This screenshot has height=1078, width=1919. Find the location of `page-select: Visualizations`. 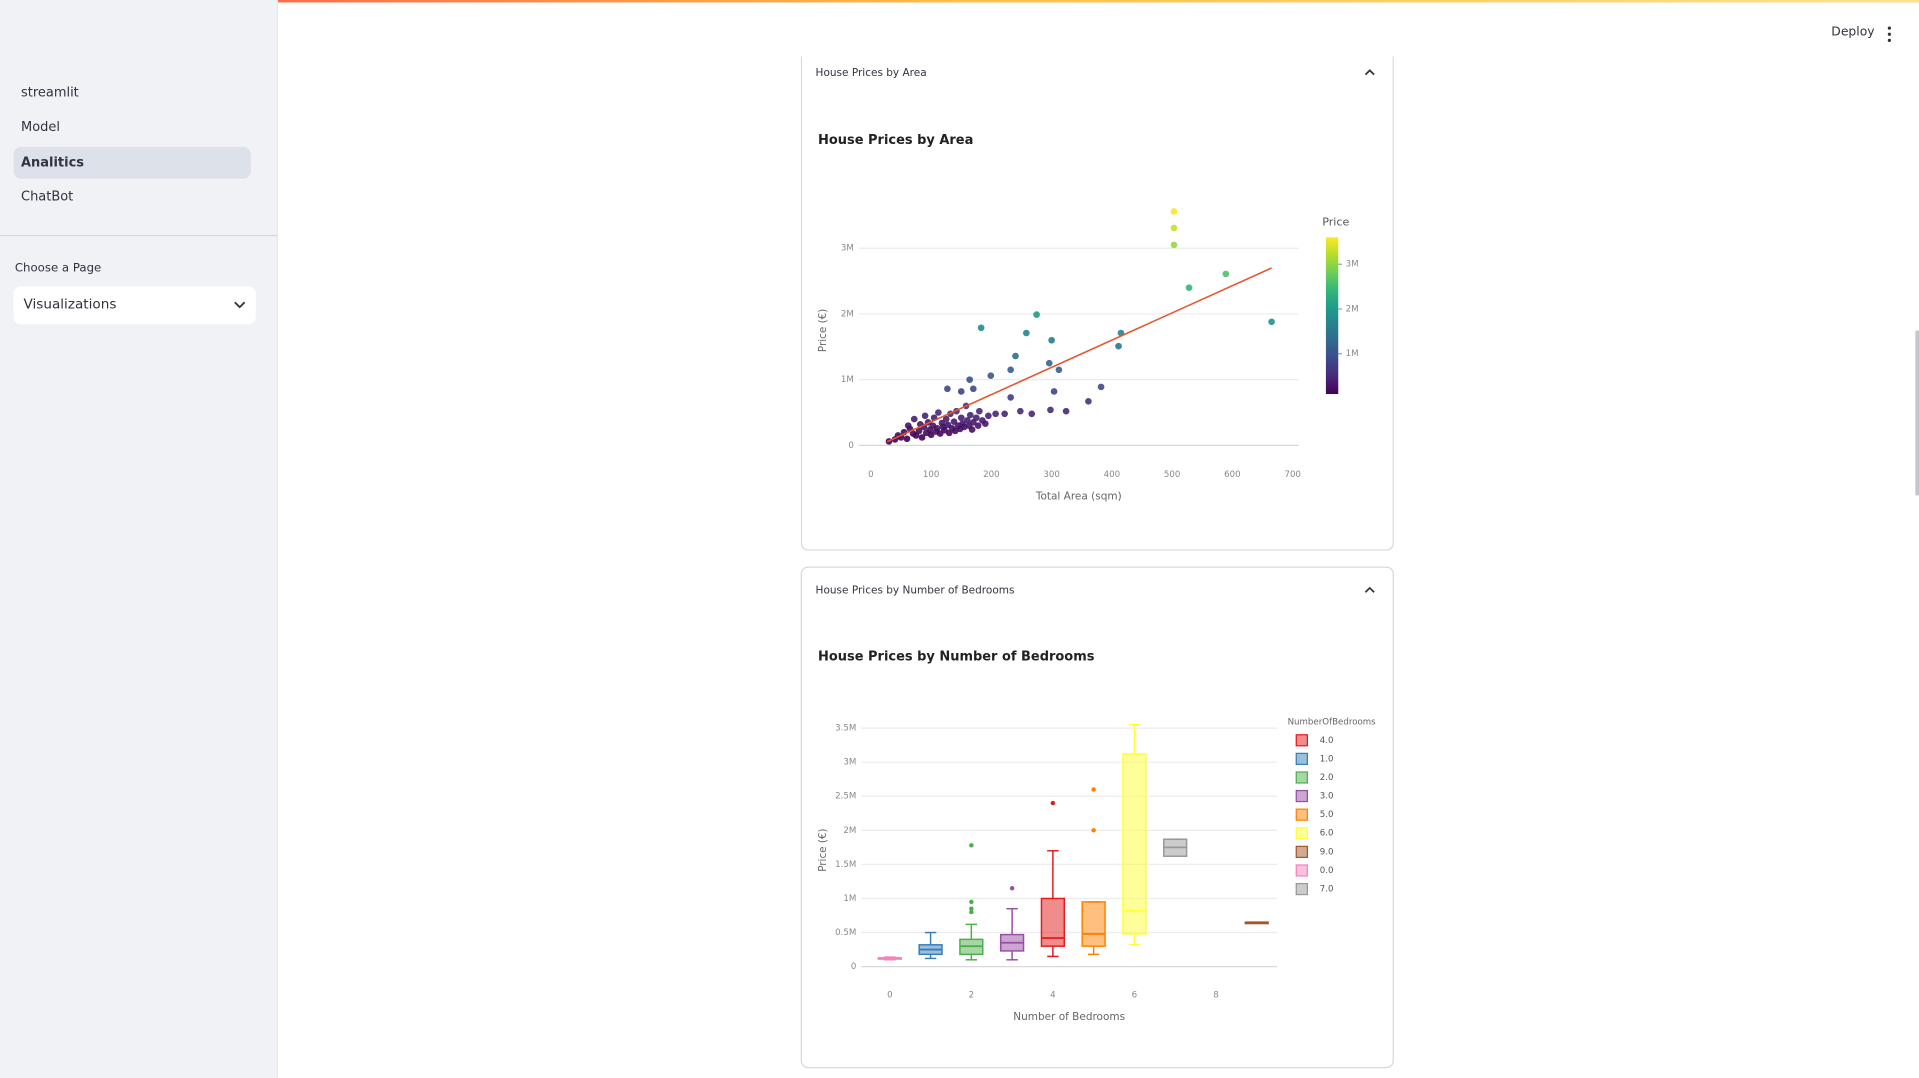

page-select: Visualizations is located at coordinates (134, 305).